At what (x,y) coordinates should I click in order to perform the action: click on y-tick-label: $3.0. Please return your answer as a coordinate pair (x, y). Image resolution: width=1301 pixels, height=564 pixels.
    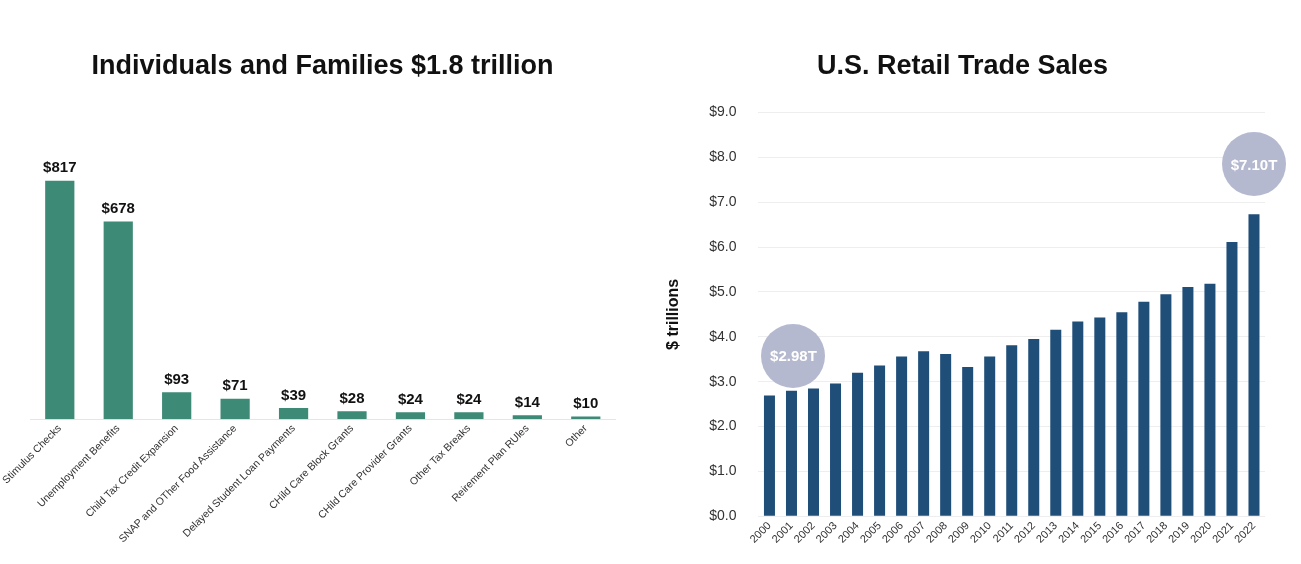
    Looking at the image, I should click on (723, 380).